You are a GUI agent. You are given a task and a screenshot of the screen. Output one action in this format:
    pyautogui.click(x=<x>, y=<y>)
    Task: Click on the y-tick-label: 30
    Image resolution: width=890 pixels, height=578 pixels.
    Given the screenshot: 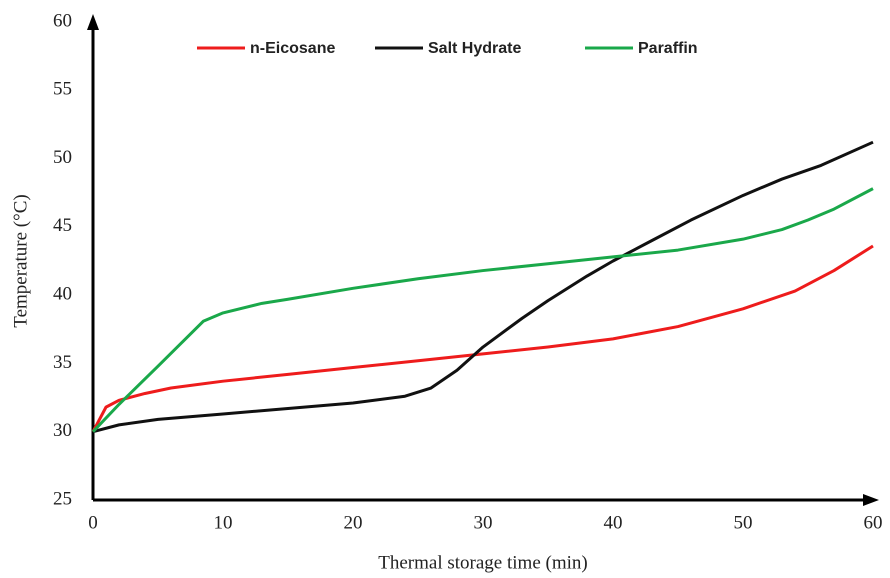 What is the action you would take?
    pyautogui.click(x=62, y=430)
    